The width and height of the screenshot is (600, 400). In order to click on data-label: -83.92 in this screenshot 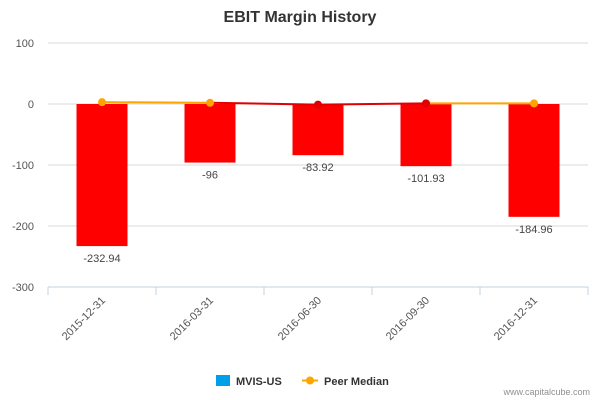, I will do `click(317, 168)`.